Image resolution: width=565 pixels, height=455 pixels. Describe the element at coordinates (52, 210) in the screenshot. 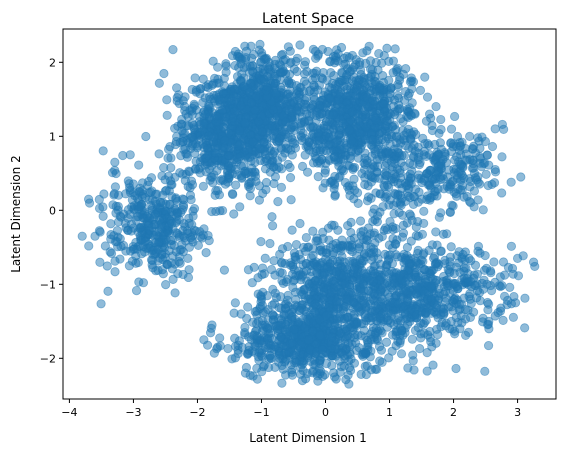

I see `y-tick-label: 0` at that location.